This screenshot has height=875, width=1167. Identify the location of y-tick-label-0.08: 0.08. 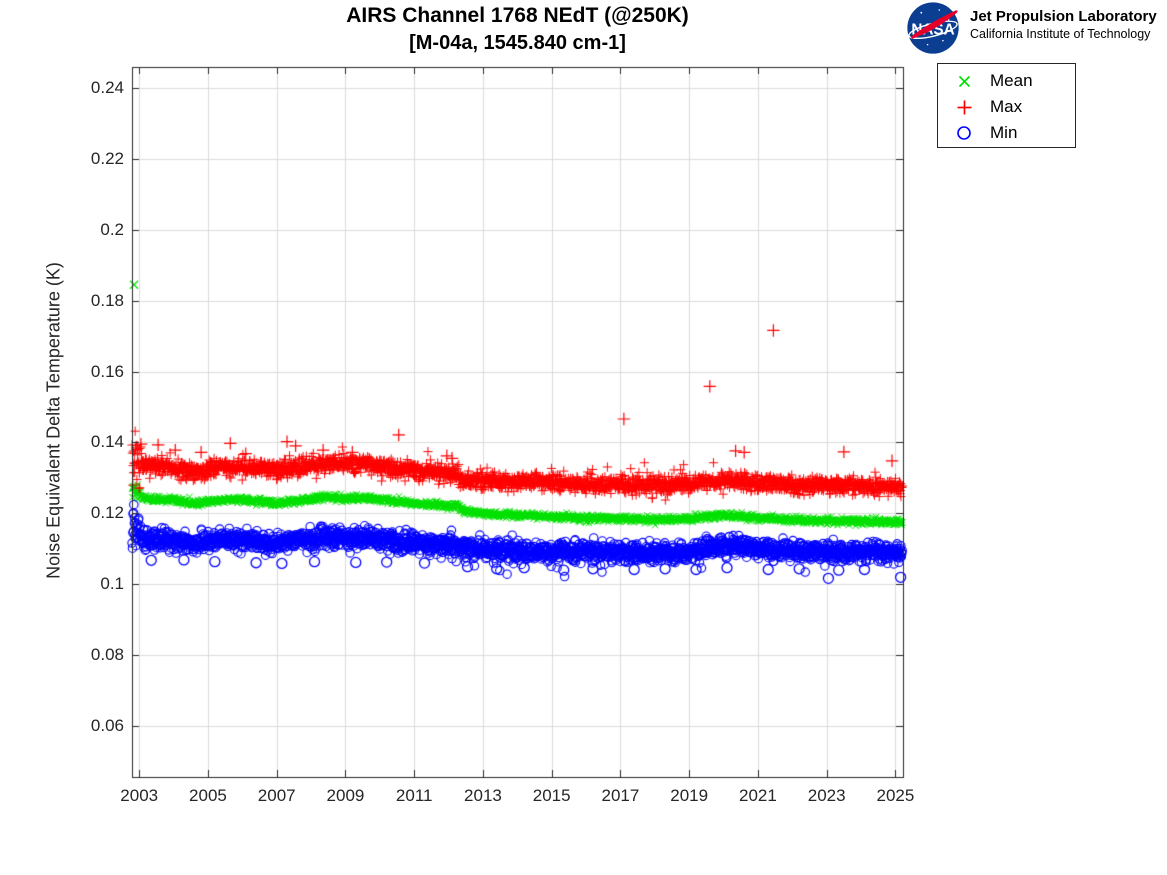
(107, 654).